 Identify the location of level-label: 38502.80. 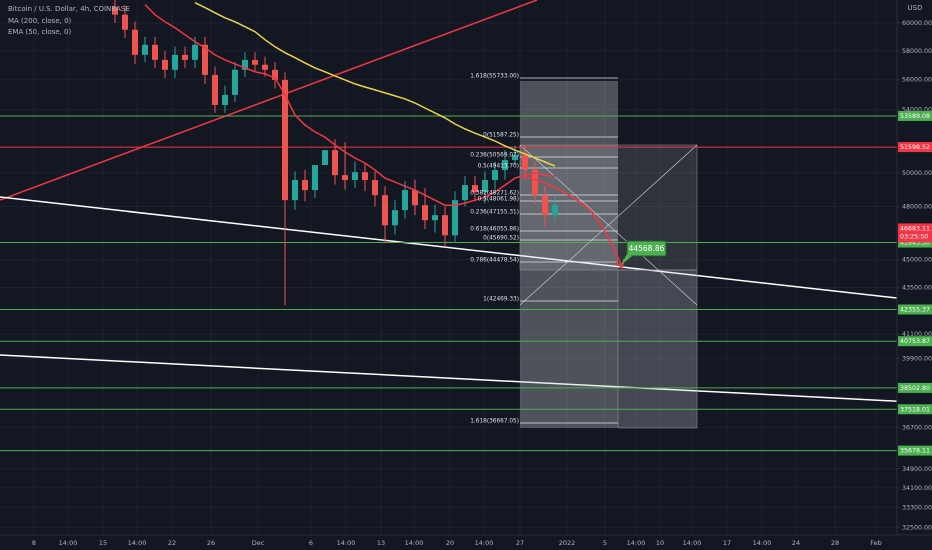
(915, 388).